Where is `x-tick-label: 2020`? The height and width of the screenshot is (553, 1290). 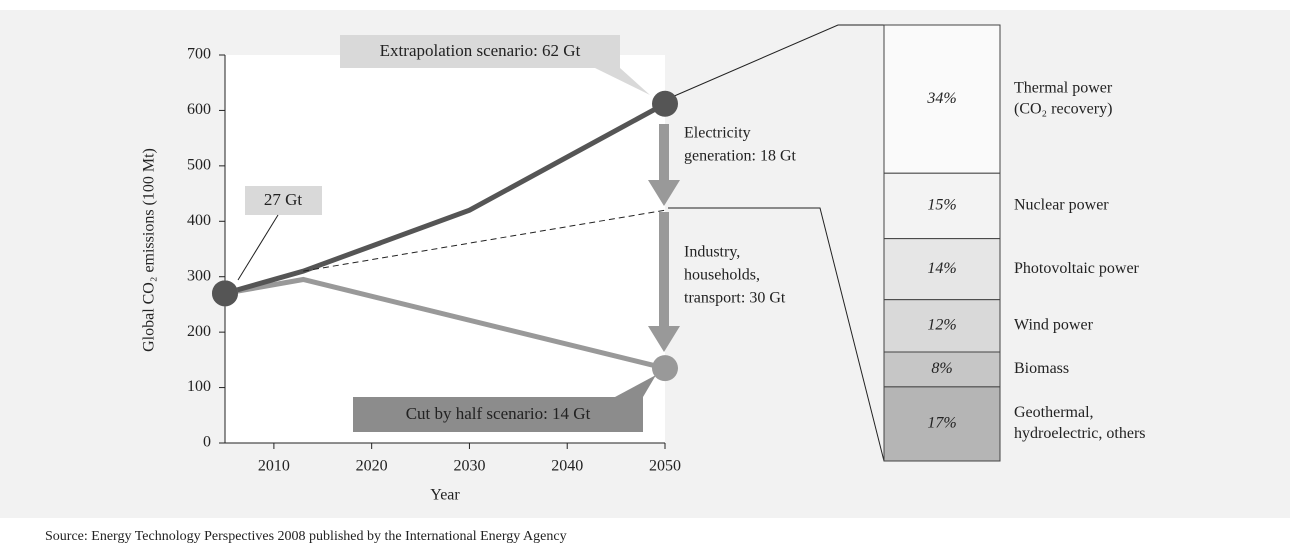 x-tick-label: 2020 is located at coordinates (372, 466).